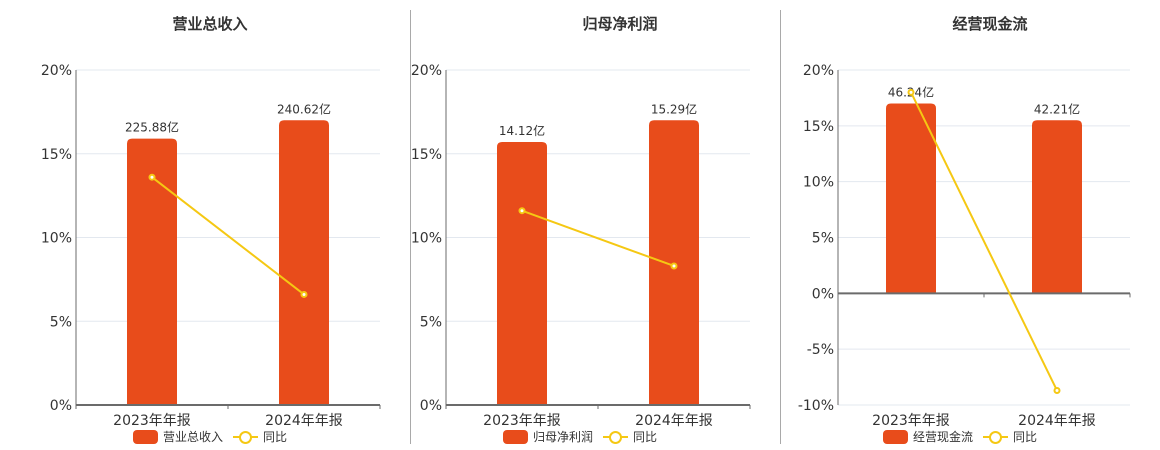  What do you see at coordinates (820, 350) in the screenshot?
I see `y-tick-label: -5%` at bounding box center [820, 350].